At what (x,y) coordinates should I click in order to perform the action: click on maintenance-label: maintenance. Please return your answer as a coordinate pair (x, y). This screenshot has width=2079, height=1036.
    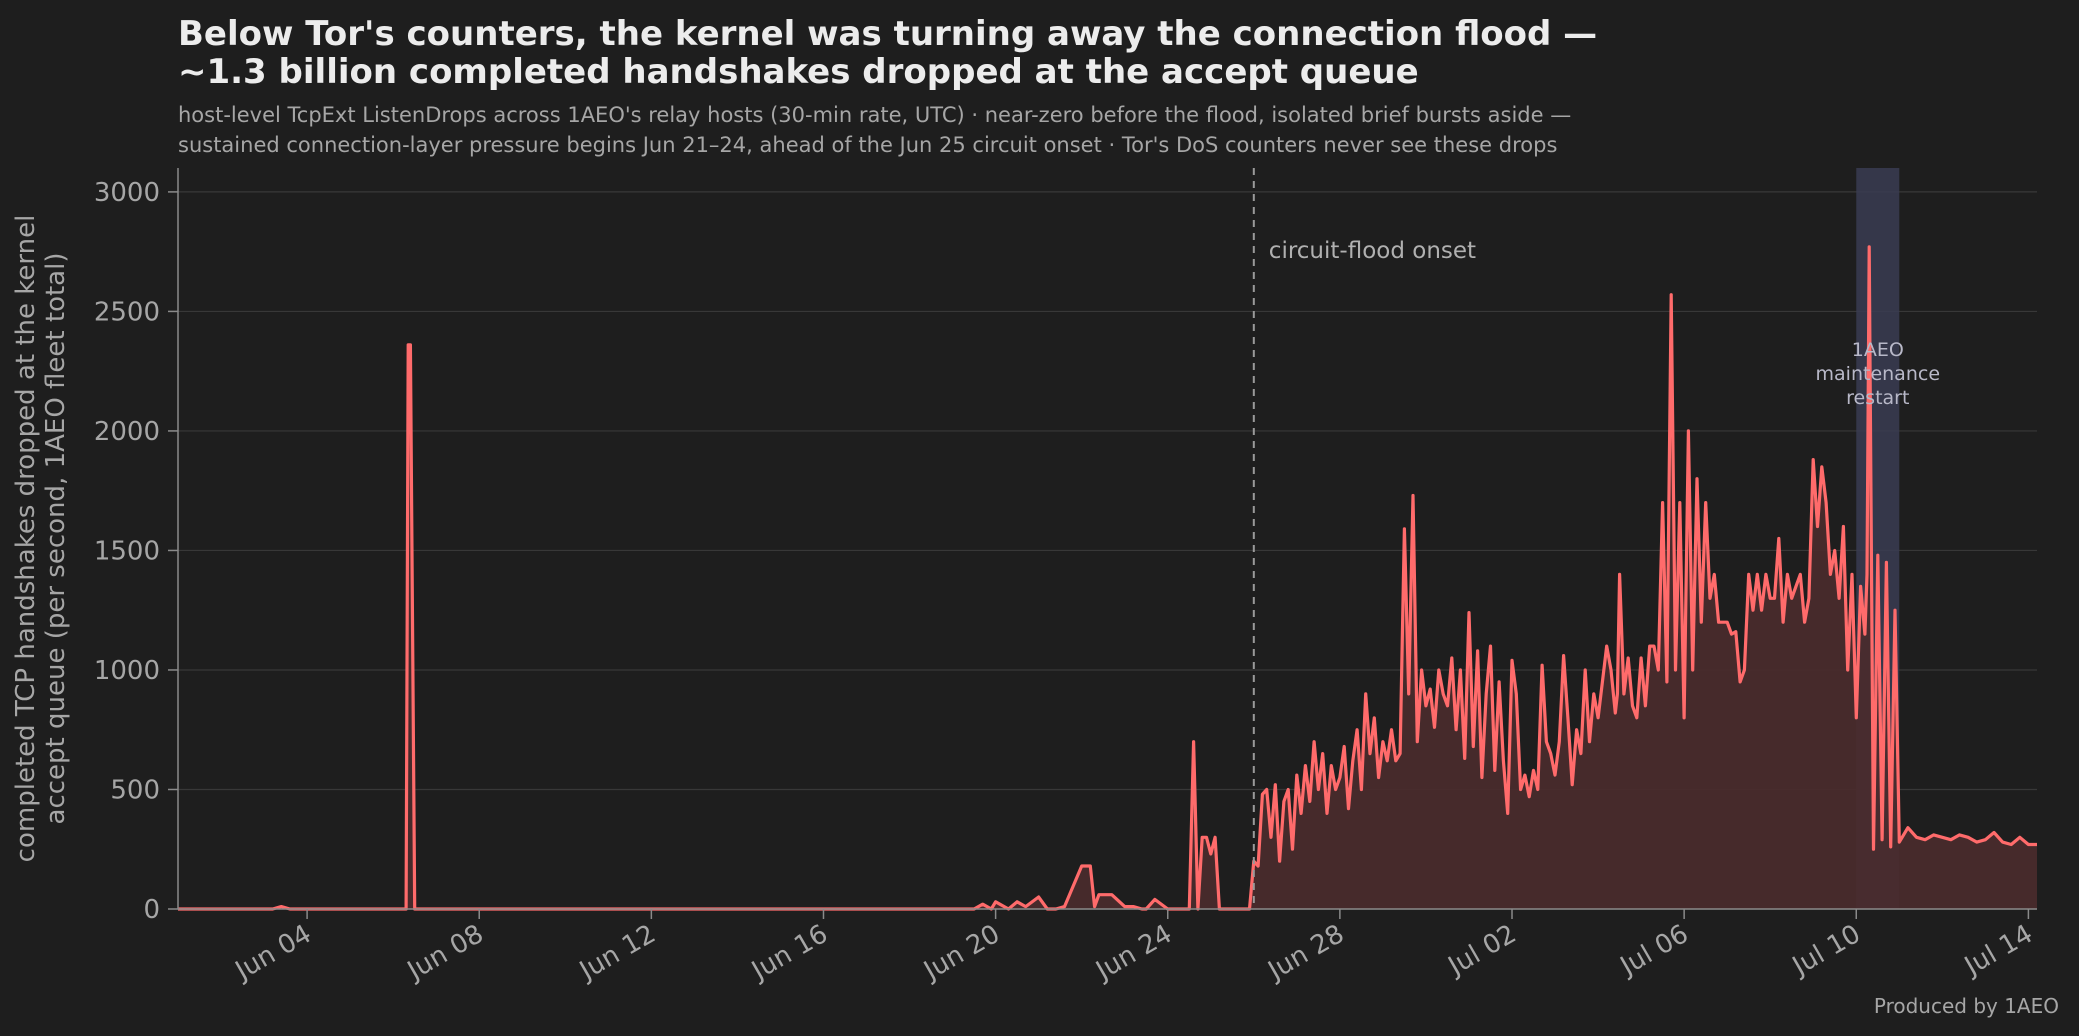
    Looking at the image, I should click on (1878, 374).